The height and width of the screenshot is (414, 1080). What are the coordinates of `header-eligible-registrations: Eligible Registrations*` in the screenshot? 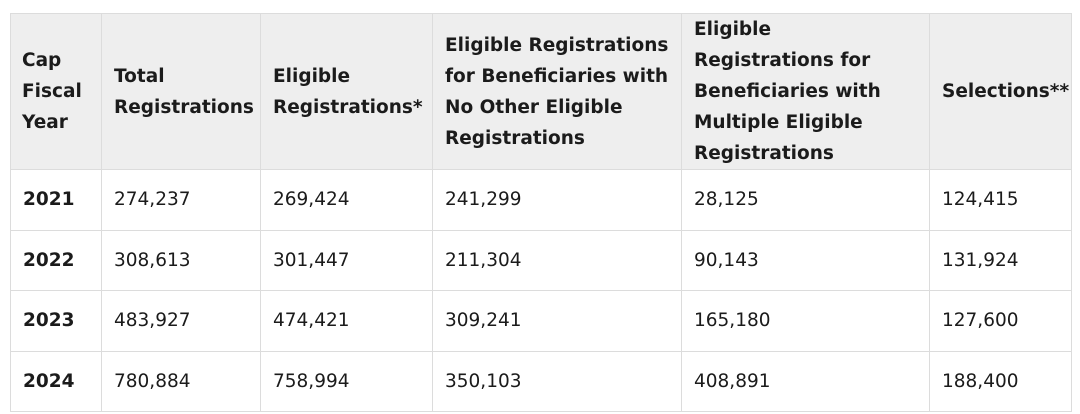 It's located at (346, 91).